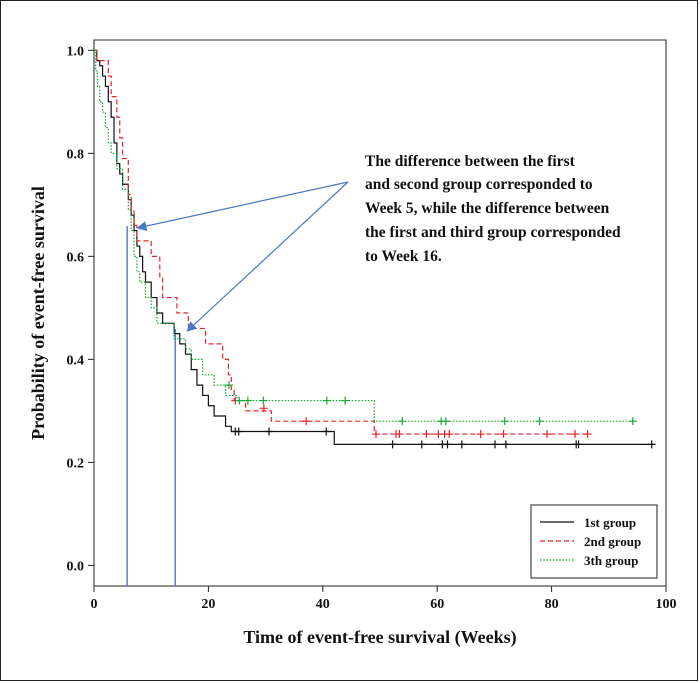 The width and height of the screenshot is (700, 683). What do you see at coordinates (403, 256) in the screenshot?
I see `annotation-line-5: to Week 16.` at bounding box center [403, 256].